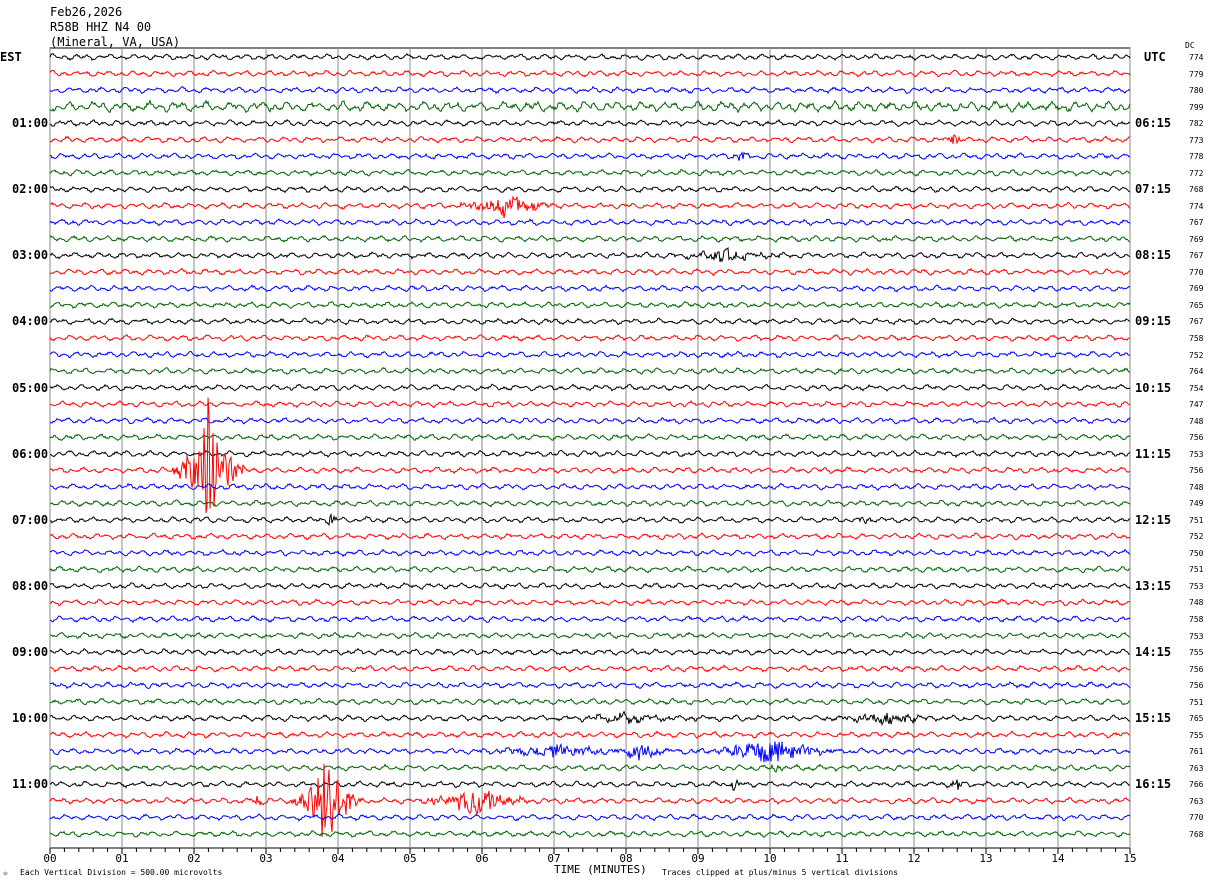 The width and height of the screenshot is (1210, 886). I want to click on est-time-label: 02:00, so click(30, 189).